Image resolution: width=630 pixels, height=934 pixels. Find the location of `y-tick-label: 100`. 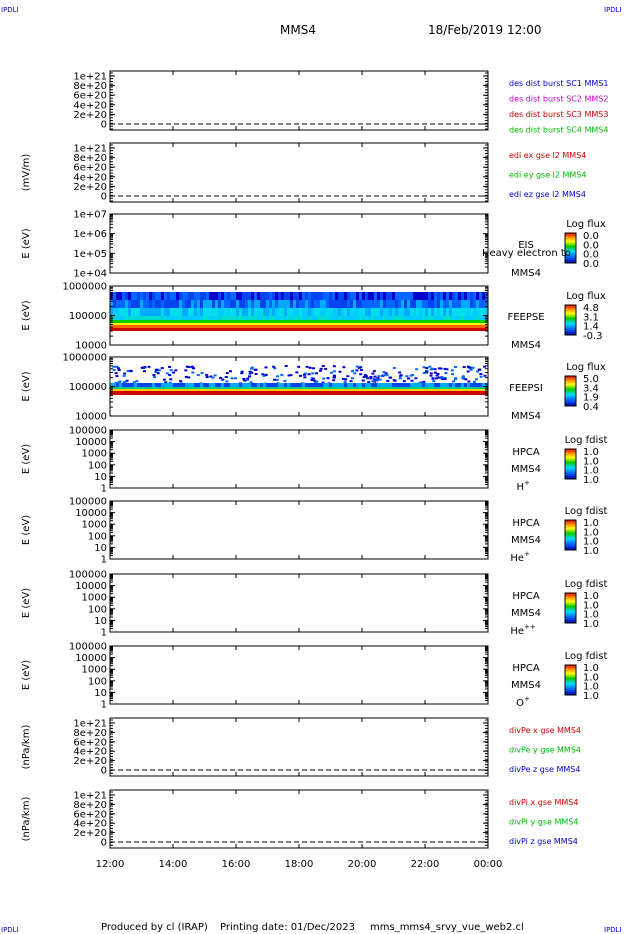

y-tick-label: 100 is located at coordinates (97, 681).